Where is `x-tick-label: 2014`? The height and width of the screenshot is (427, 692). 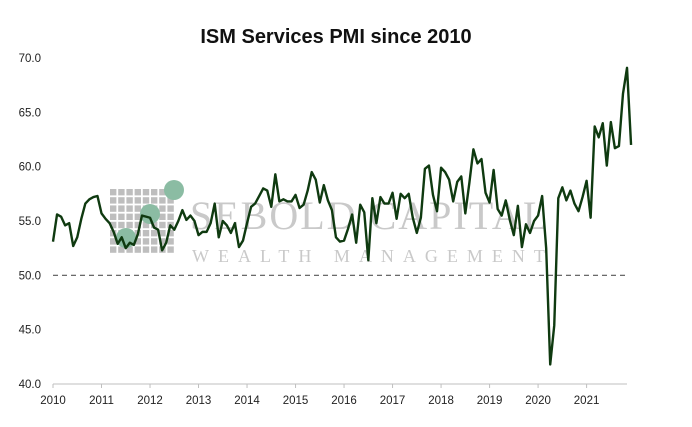 x-tick-label: 2014 is located at coordinates (247, 401).